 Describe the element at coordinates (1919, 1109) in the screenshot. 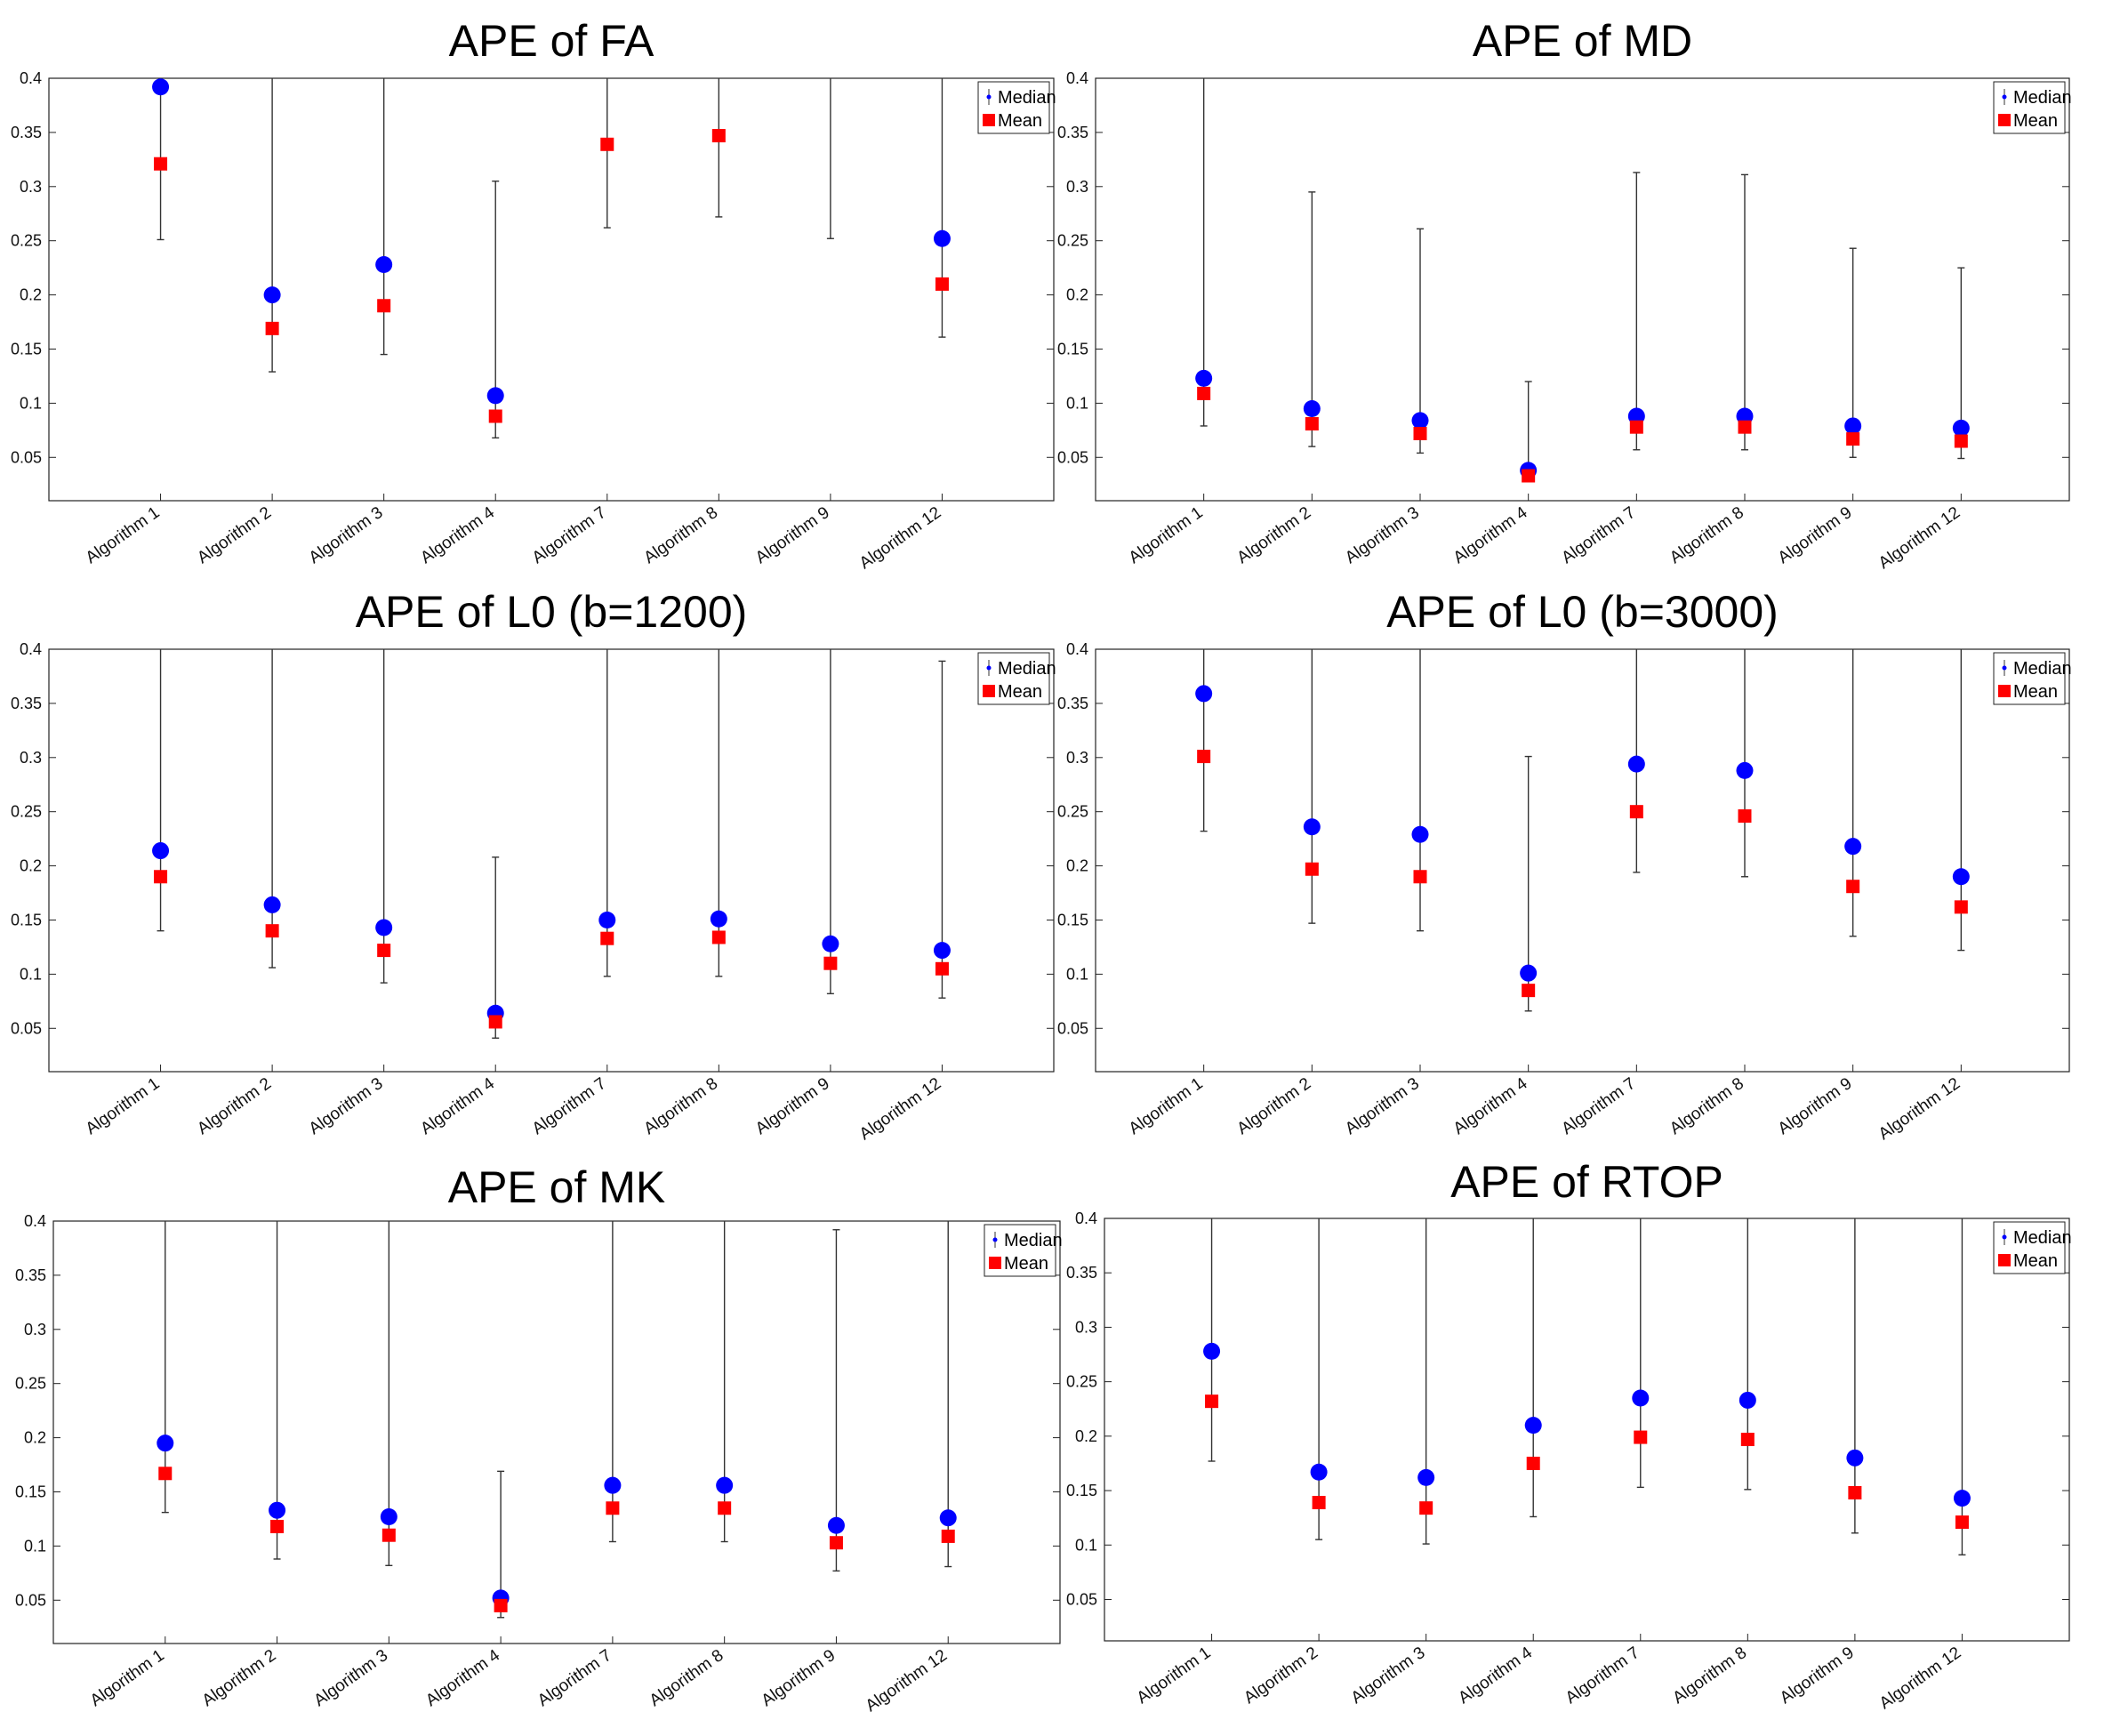

I see `x-tick-label: Algorithm 12` at that location.